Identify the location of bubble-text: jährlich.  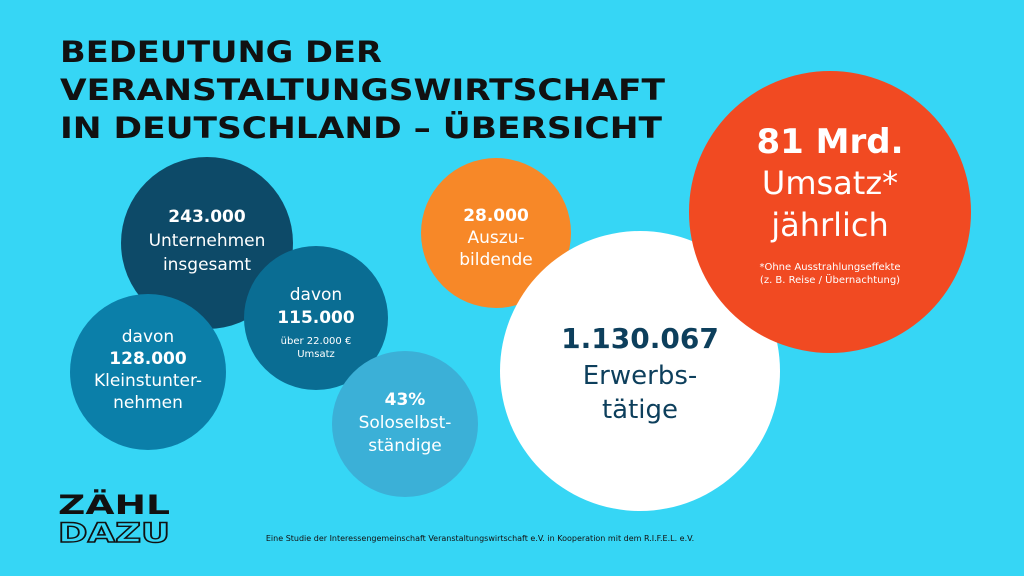
(829, 225).